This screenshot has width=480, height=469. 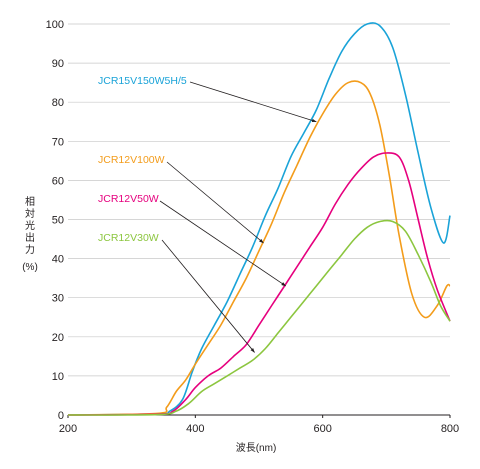 I want to click on y-tick-label: 100, so click(x=55, y=25).